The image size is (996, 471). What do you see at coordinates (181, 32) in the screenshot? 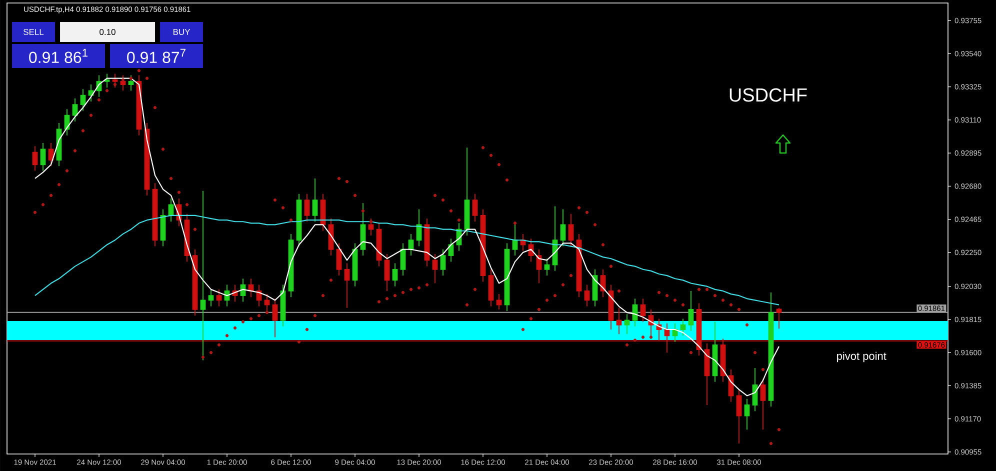
I see `annotation: BUY` at bounding box center [181, 32].